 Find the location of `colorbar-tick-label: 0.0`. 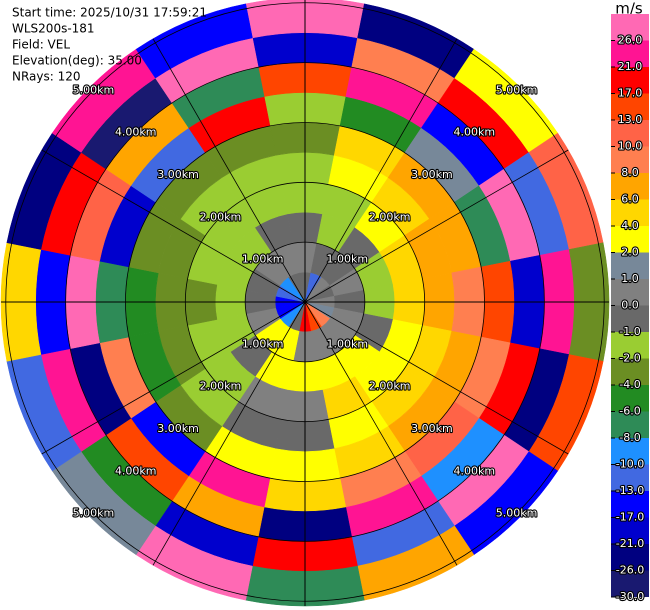

colorbar-tick-label: 0.0 is located at coordinates (630, 305).